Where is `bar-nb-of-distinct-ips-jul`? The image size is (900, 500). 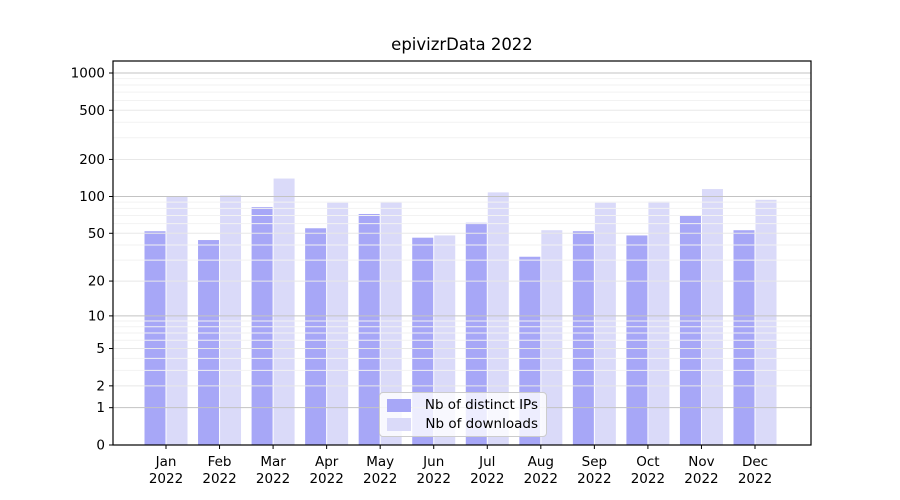 bar-nb-of-distinct-ips-jul is located at coordinates (476, 333).